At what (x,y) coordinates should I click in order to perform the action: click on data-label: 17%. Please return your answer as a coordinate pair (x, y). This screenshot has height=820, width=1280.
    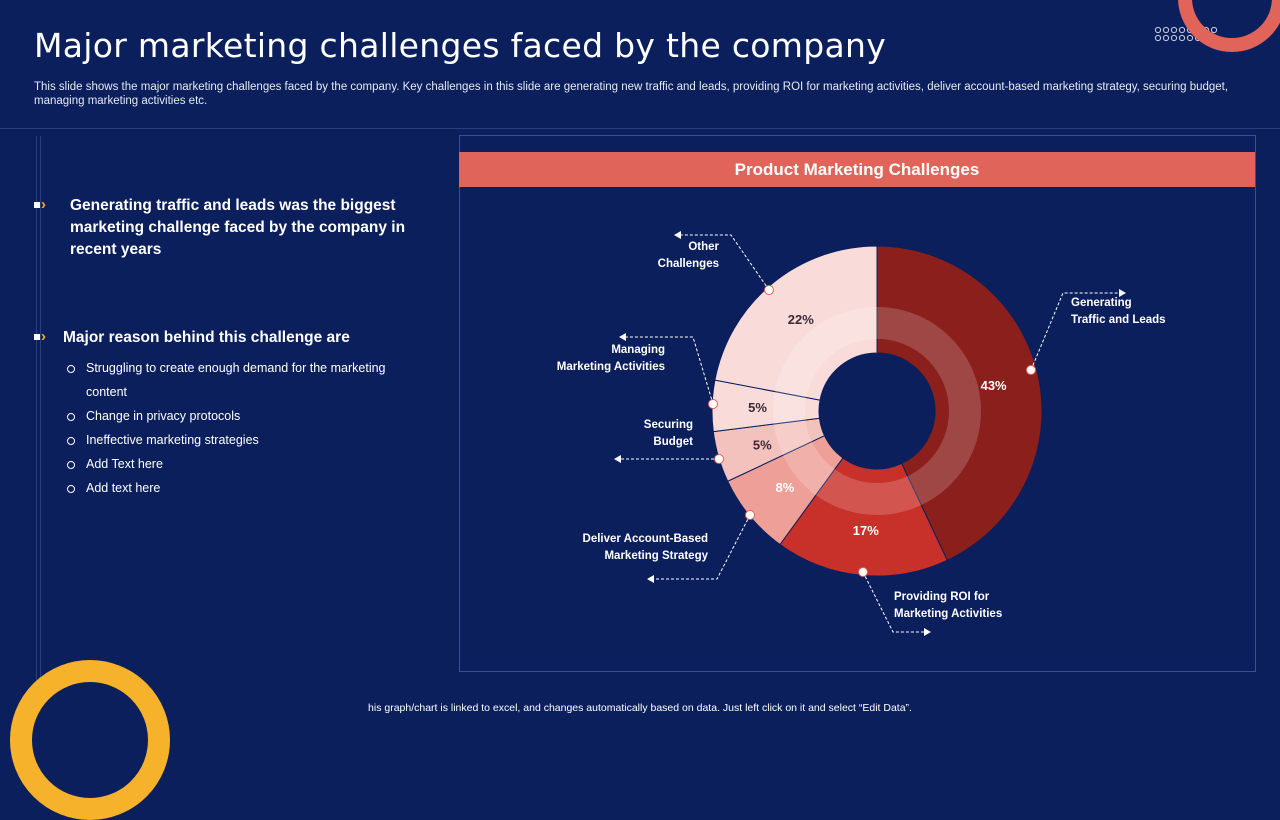
    Looking at the image, I should click on (866, 530).